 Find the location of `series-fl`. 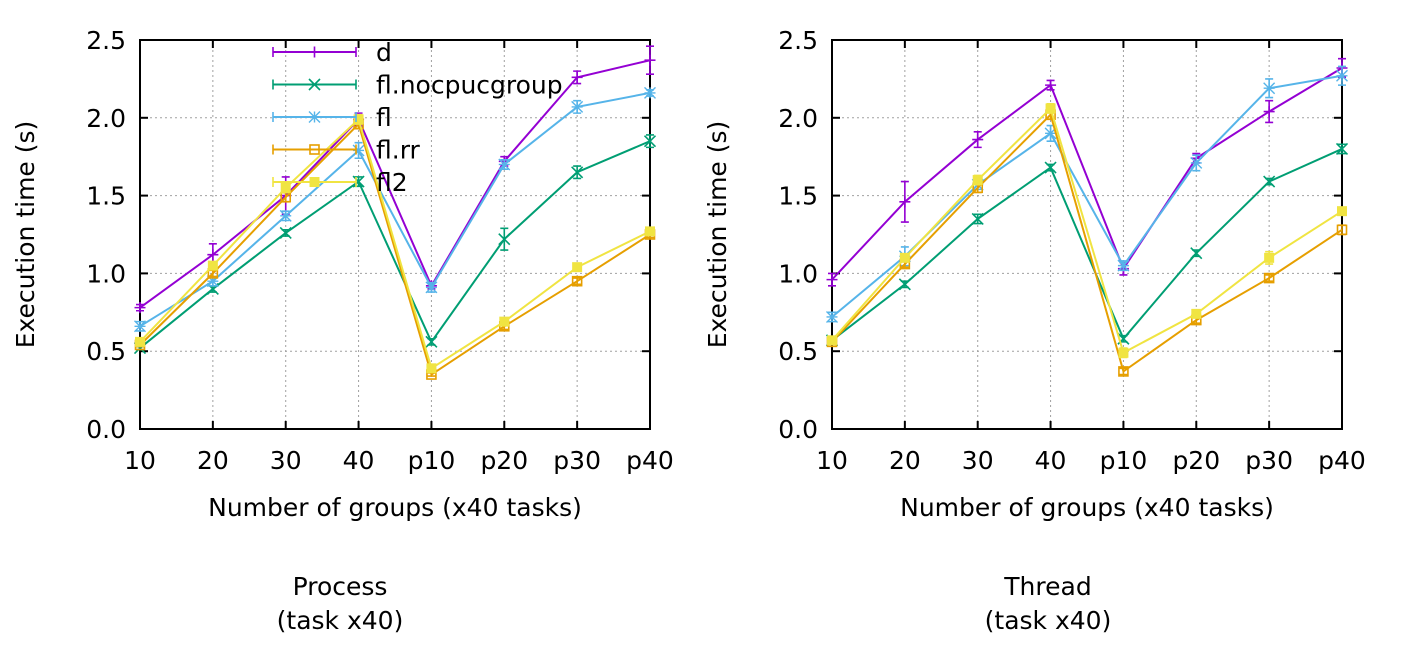

series-fl is located at coordinates (395, 209).